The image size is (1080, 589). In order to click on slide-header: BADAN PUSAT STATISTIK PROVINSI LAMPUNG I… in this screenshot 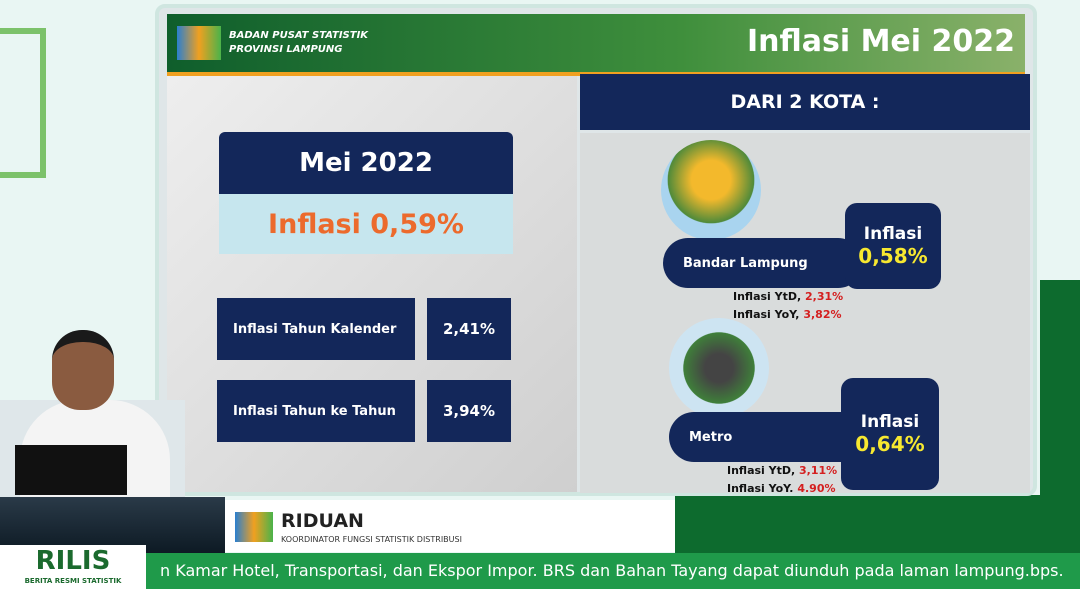, I will do `click(596, 43)`.